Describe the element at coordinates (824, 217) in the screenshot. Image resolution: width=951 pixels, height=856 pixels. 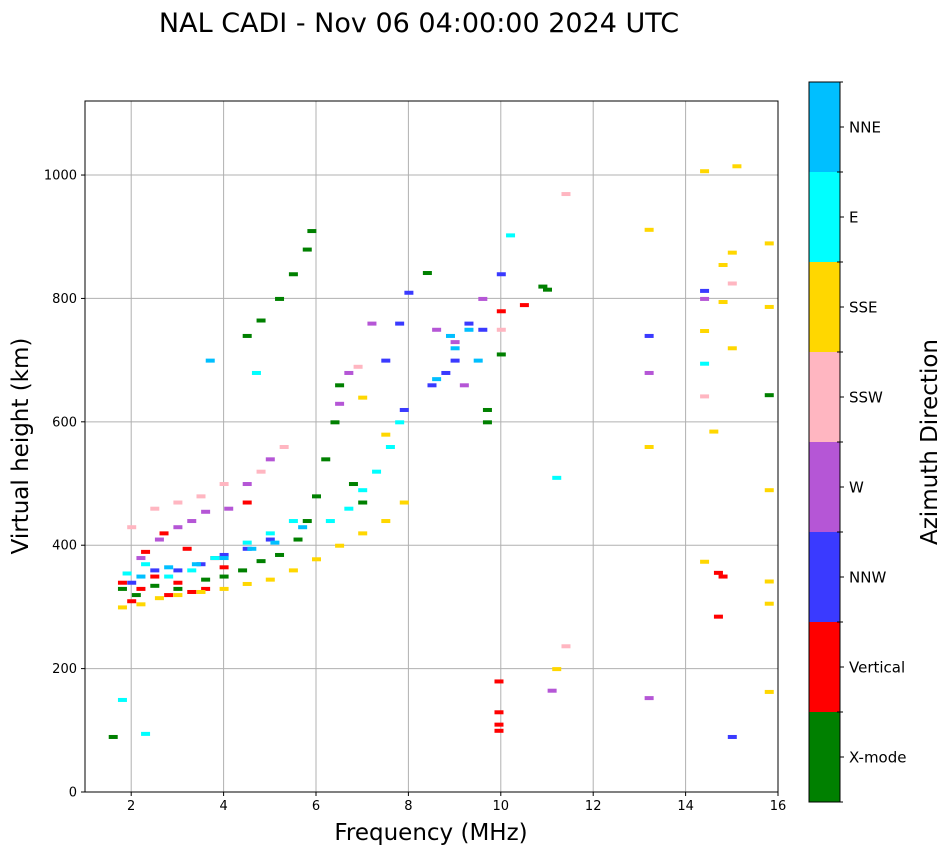
I see `colorbar-swatch-e` at that location.